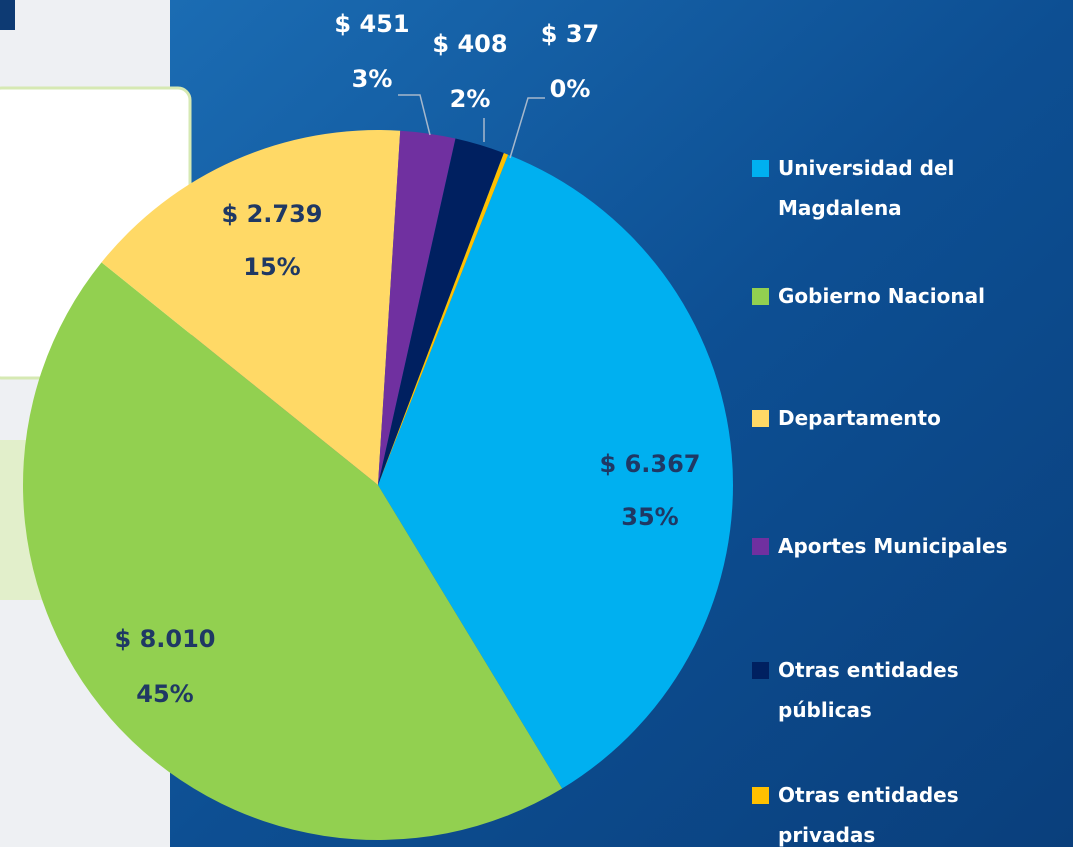 This screenshot has width=1073, height=855. What do you see at coordinates (165, 639) in the screenshot?
I see `value-label: $ 8.010` at bounding box center [165, 639].